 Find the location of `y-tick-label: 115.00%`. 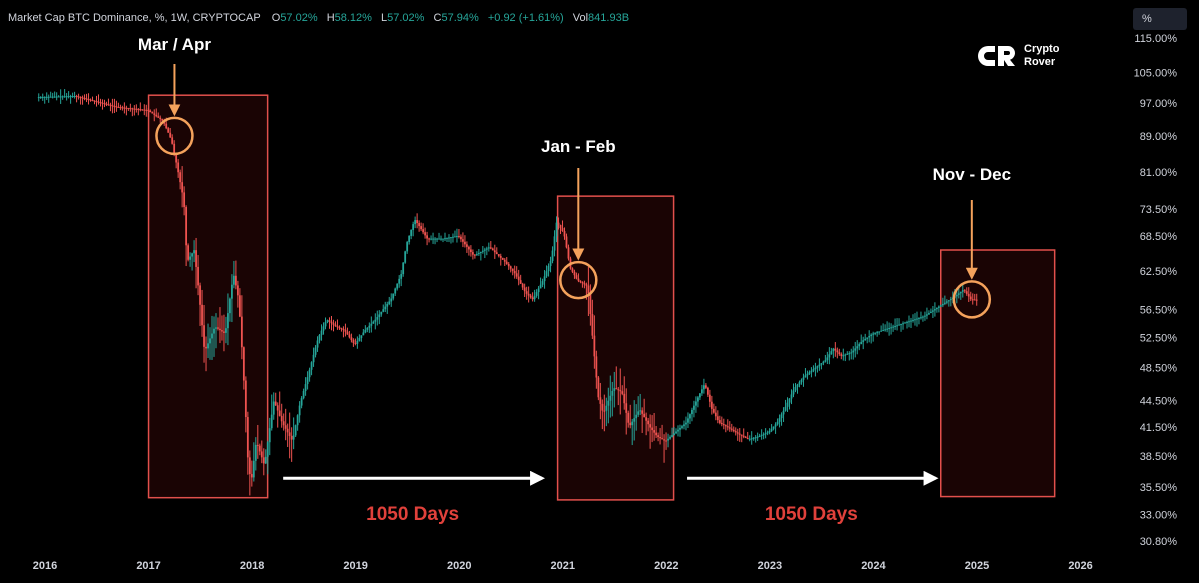

y-tick-label: 115.00% is located at coordinates (1155, 39).